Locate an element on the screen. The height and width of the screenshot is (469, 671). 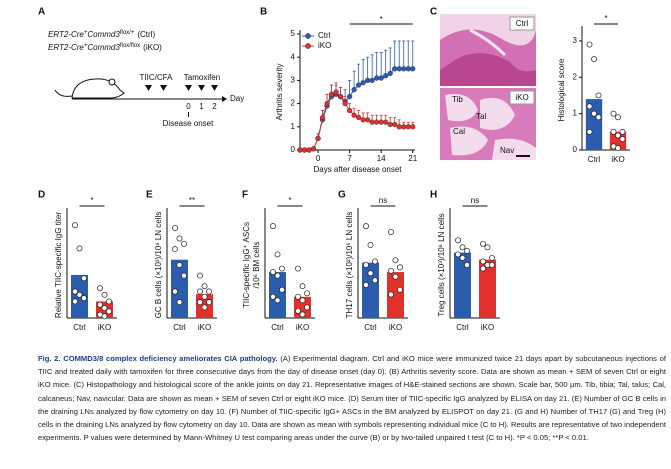
significance-label: * is located at coordinates (605, 18).